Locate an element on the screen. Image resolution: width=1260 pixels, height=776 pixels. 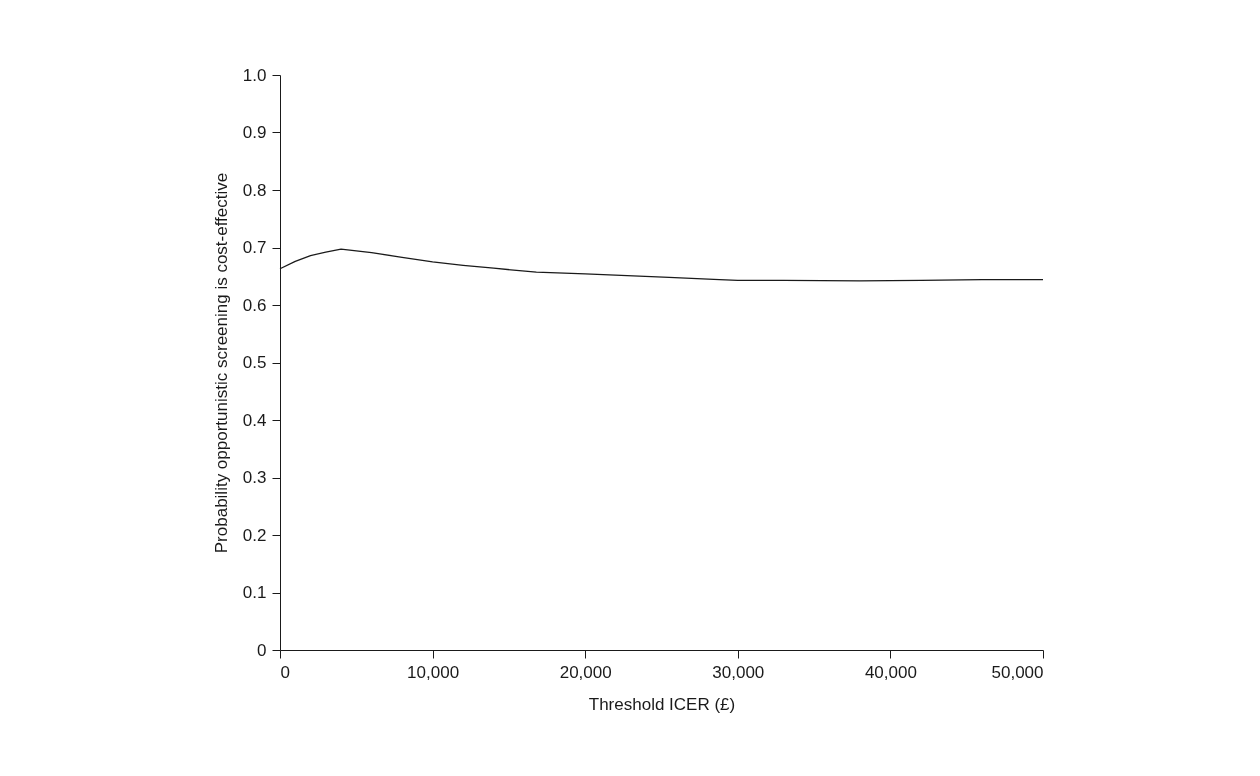
x-tick-label: 10,000 is located at coordinates (433, 672).